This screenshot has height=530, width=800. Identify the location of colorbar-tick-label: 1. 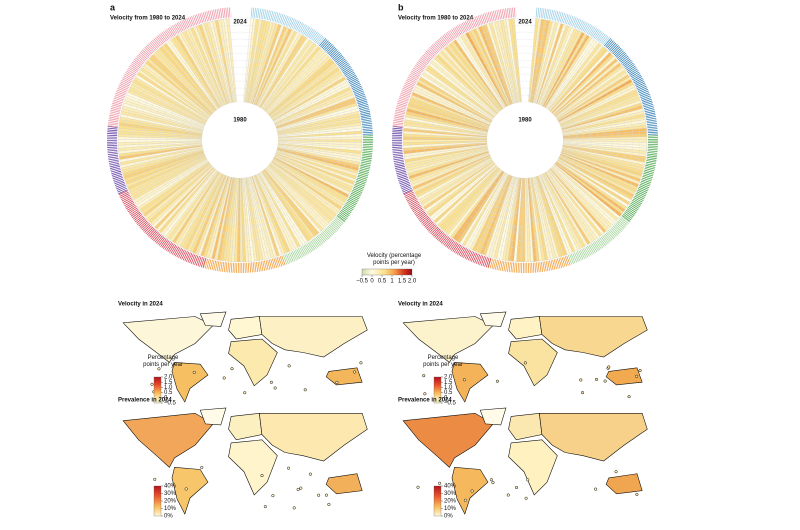
(392, 282).